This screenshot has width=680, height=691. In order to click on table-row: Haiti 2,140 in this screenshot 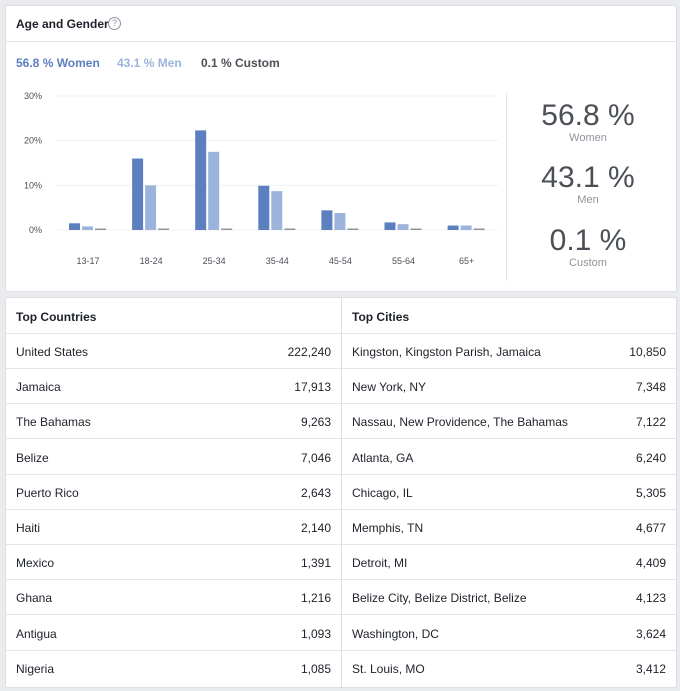, I will do `click(173, 527)`.